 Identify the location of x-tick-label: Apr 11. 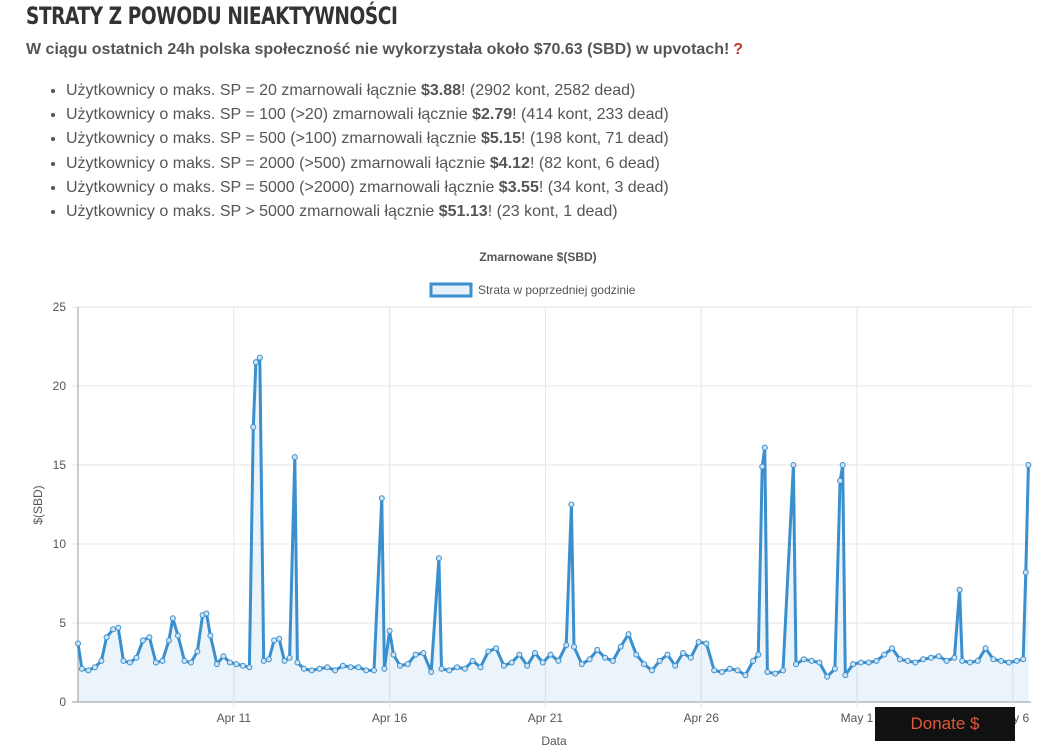
(234, 718).